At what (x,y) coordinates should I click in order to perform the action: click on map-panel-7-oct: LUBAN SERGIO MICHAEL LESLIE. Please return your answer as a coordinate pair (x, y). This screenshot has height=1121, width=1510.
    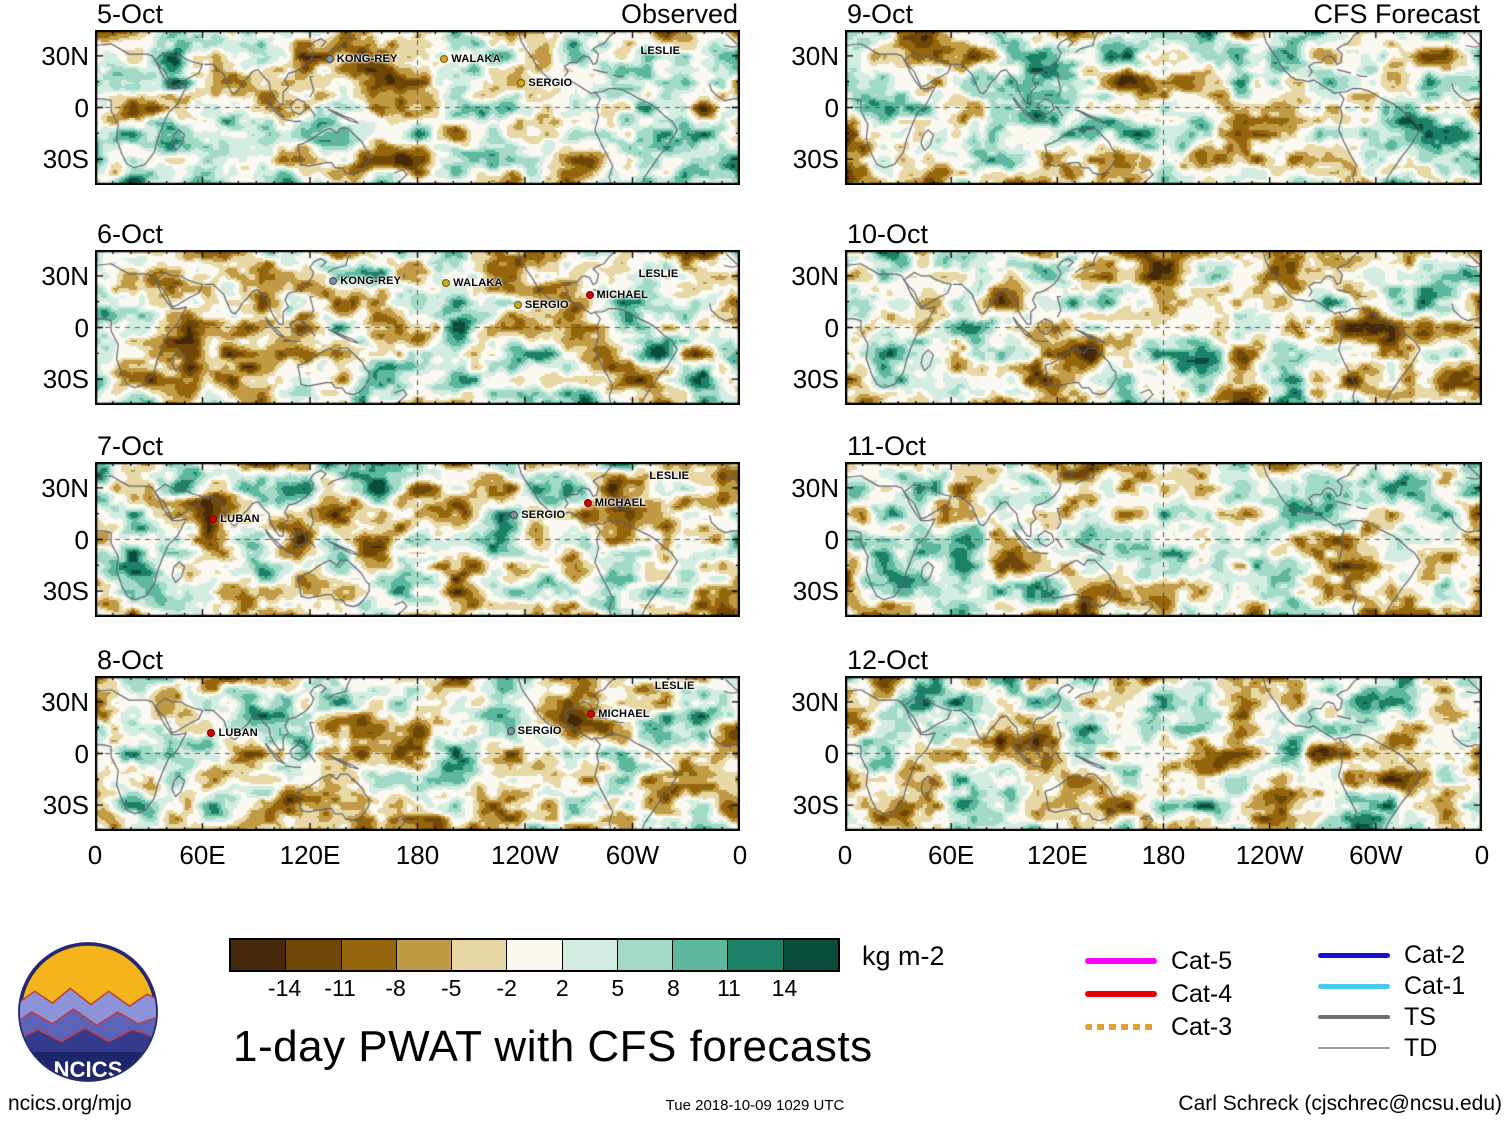
    Looking at the image, I should click on (417, 539).